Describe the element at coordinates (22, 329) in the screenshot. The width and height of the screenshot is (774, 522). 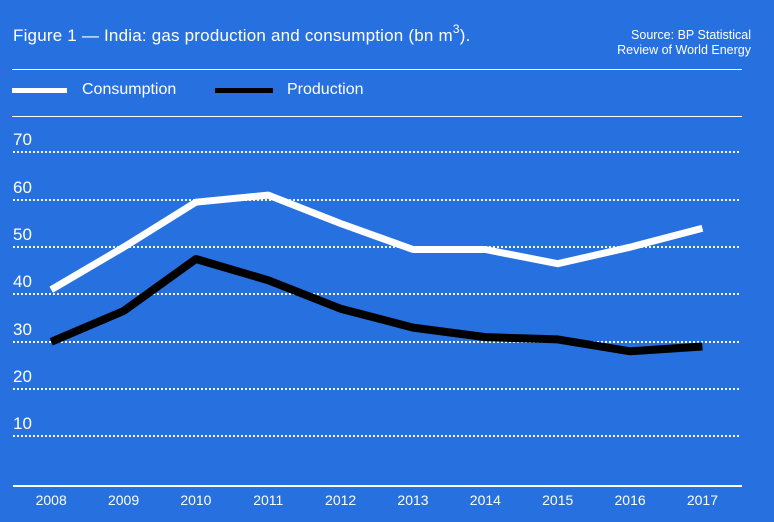
I see `y-axis-label-30: 30` at that location.